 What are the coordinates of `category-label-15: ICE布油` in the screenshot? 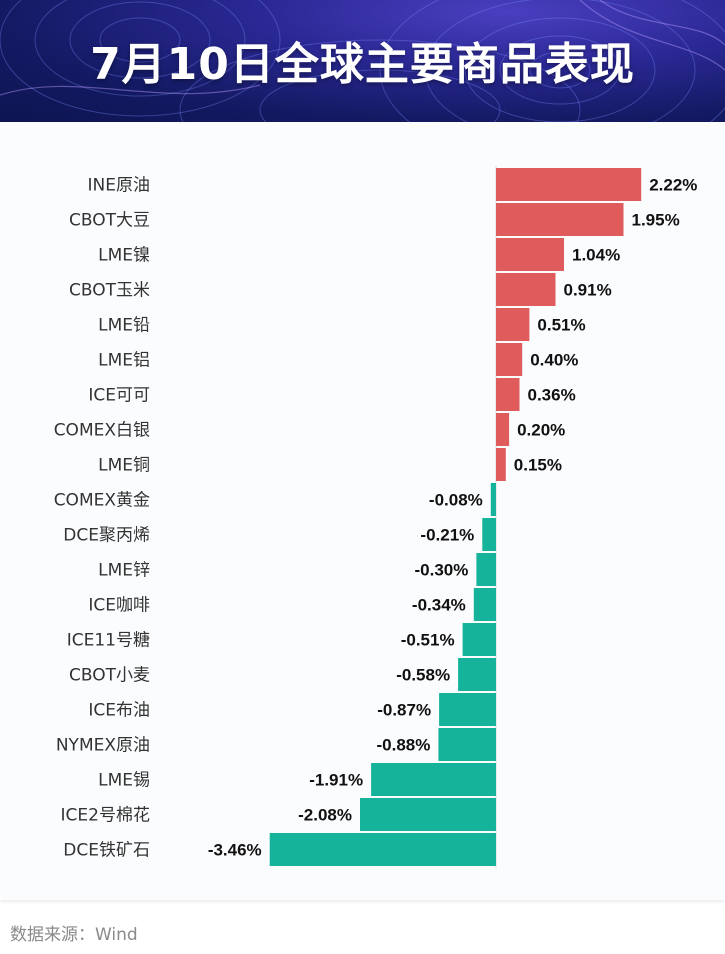 It's located at (119, 711).